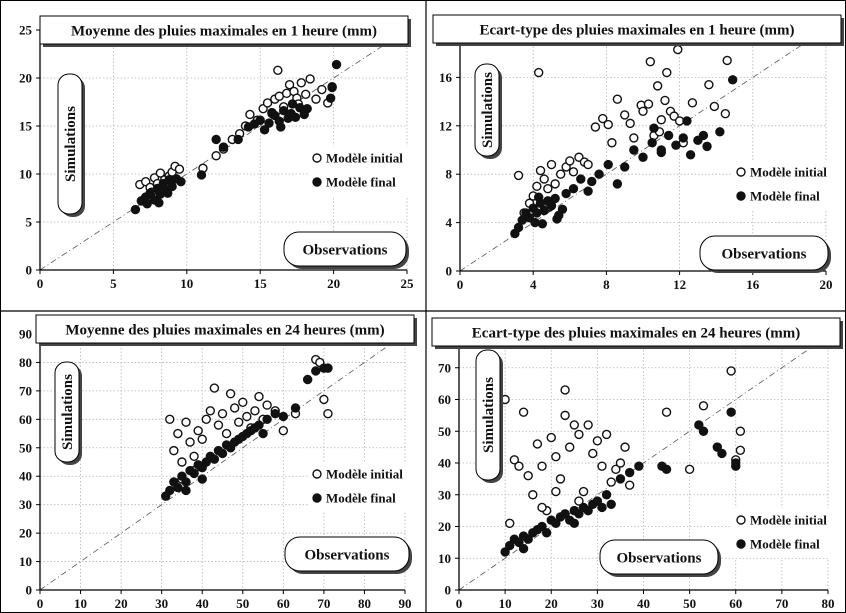 Image resolution: width=846 pixels, height=613 pixels. Describe the element at coordinates (25, 476) in the screenshot. I see `y-tick-label: 40` at that location.